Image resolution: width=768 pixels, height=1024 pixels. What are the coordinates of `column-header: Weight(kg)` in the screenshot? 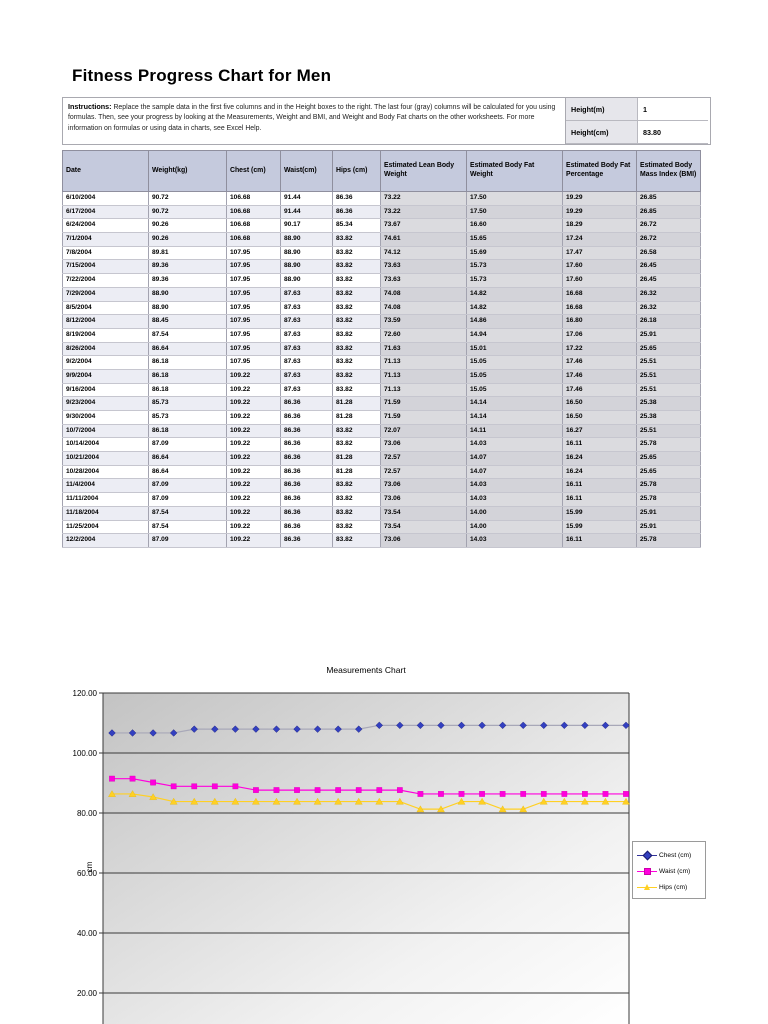 It's located at (187, 171).